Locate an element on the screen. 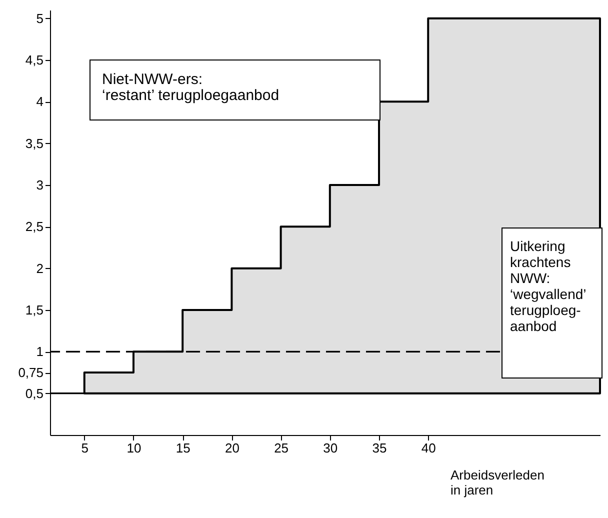  x-tick-label: 25 is located at coordinates (281, 448).